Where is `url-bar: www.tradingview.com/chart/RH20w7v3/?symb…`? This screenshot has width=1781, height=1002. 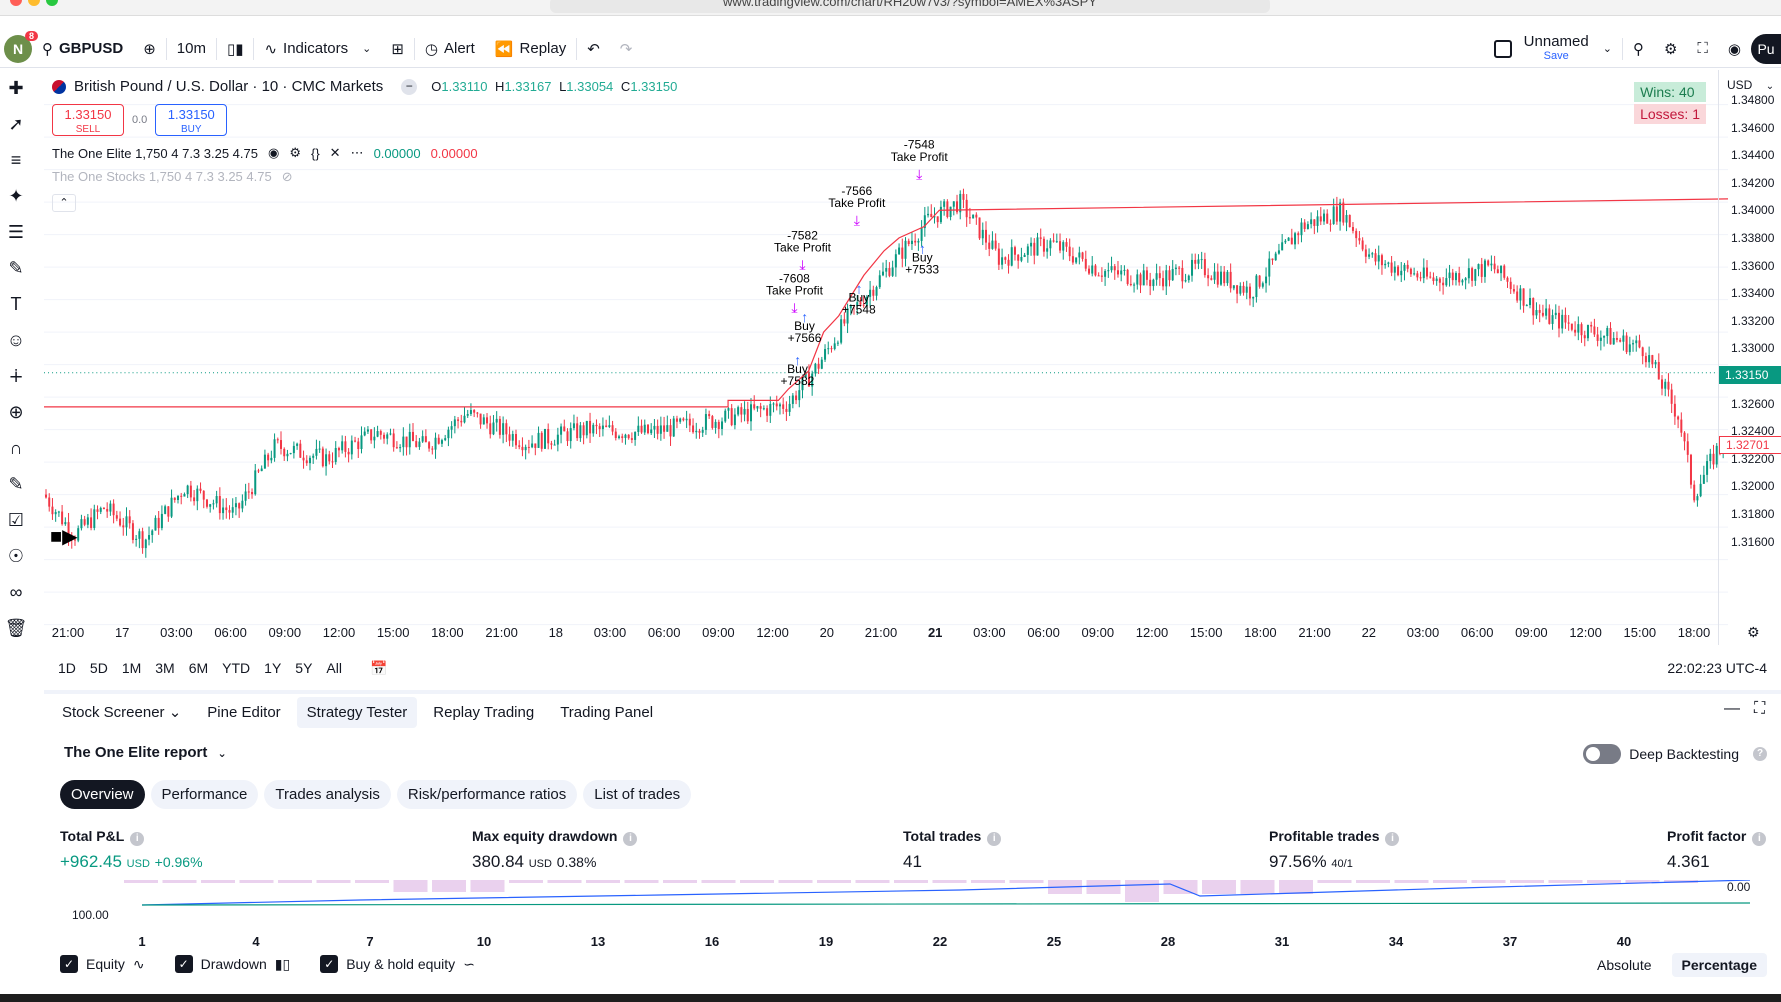 url-bar: www.tradingview.com/chart/RH20w7v3/?symb… is located at coordinates (910, 6).